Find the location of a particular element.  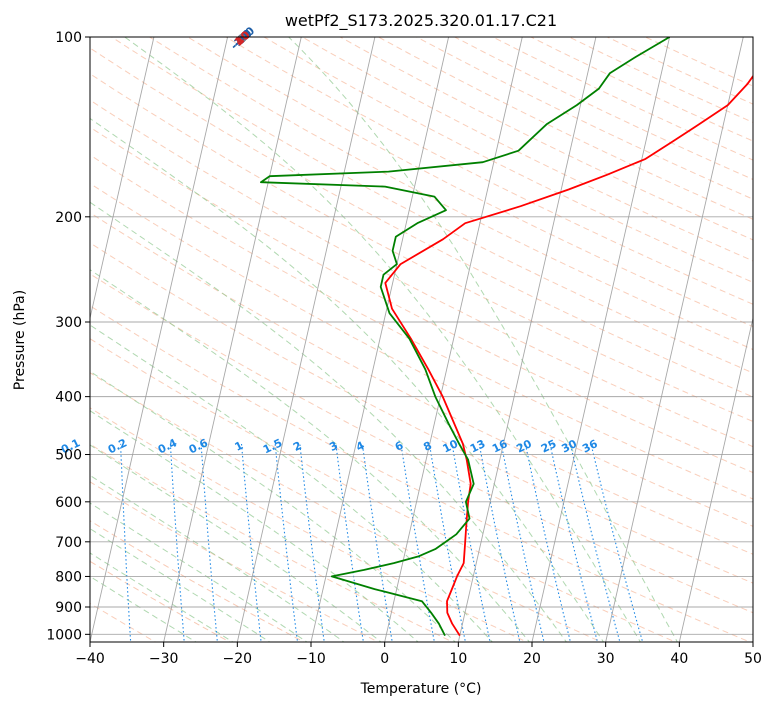

mixing-ratio-label: 1 is located at coordinates (239, 446).